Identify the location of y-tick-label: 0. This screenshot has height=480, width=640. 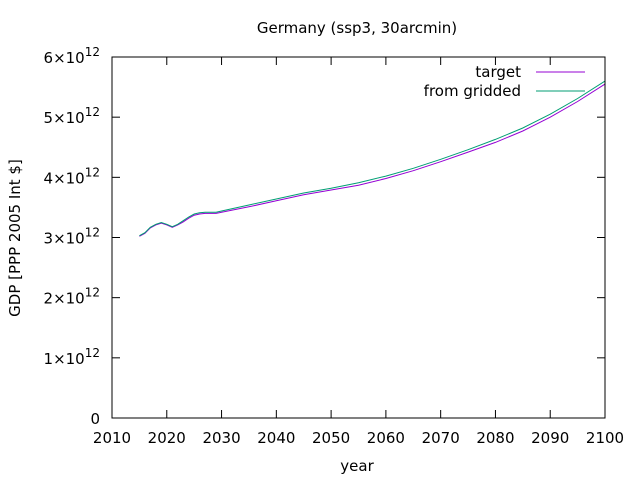
(95, 419).